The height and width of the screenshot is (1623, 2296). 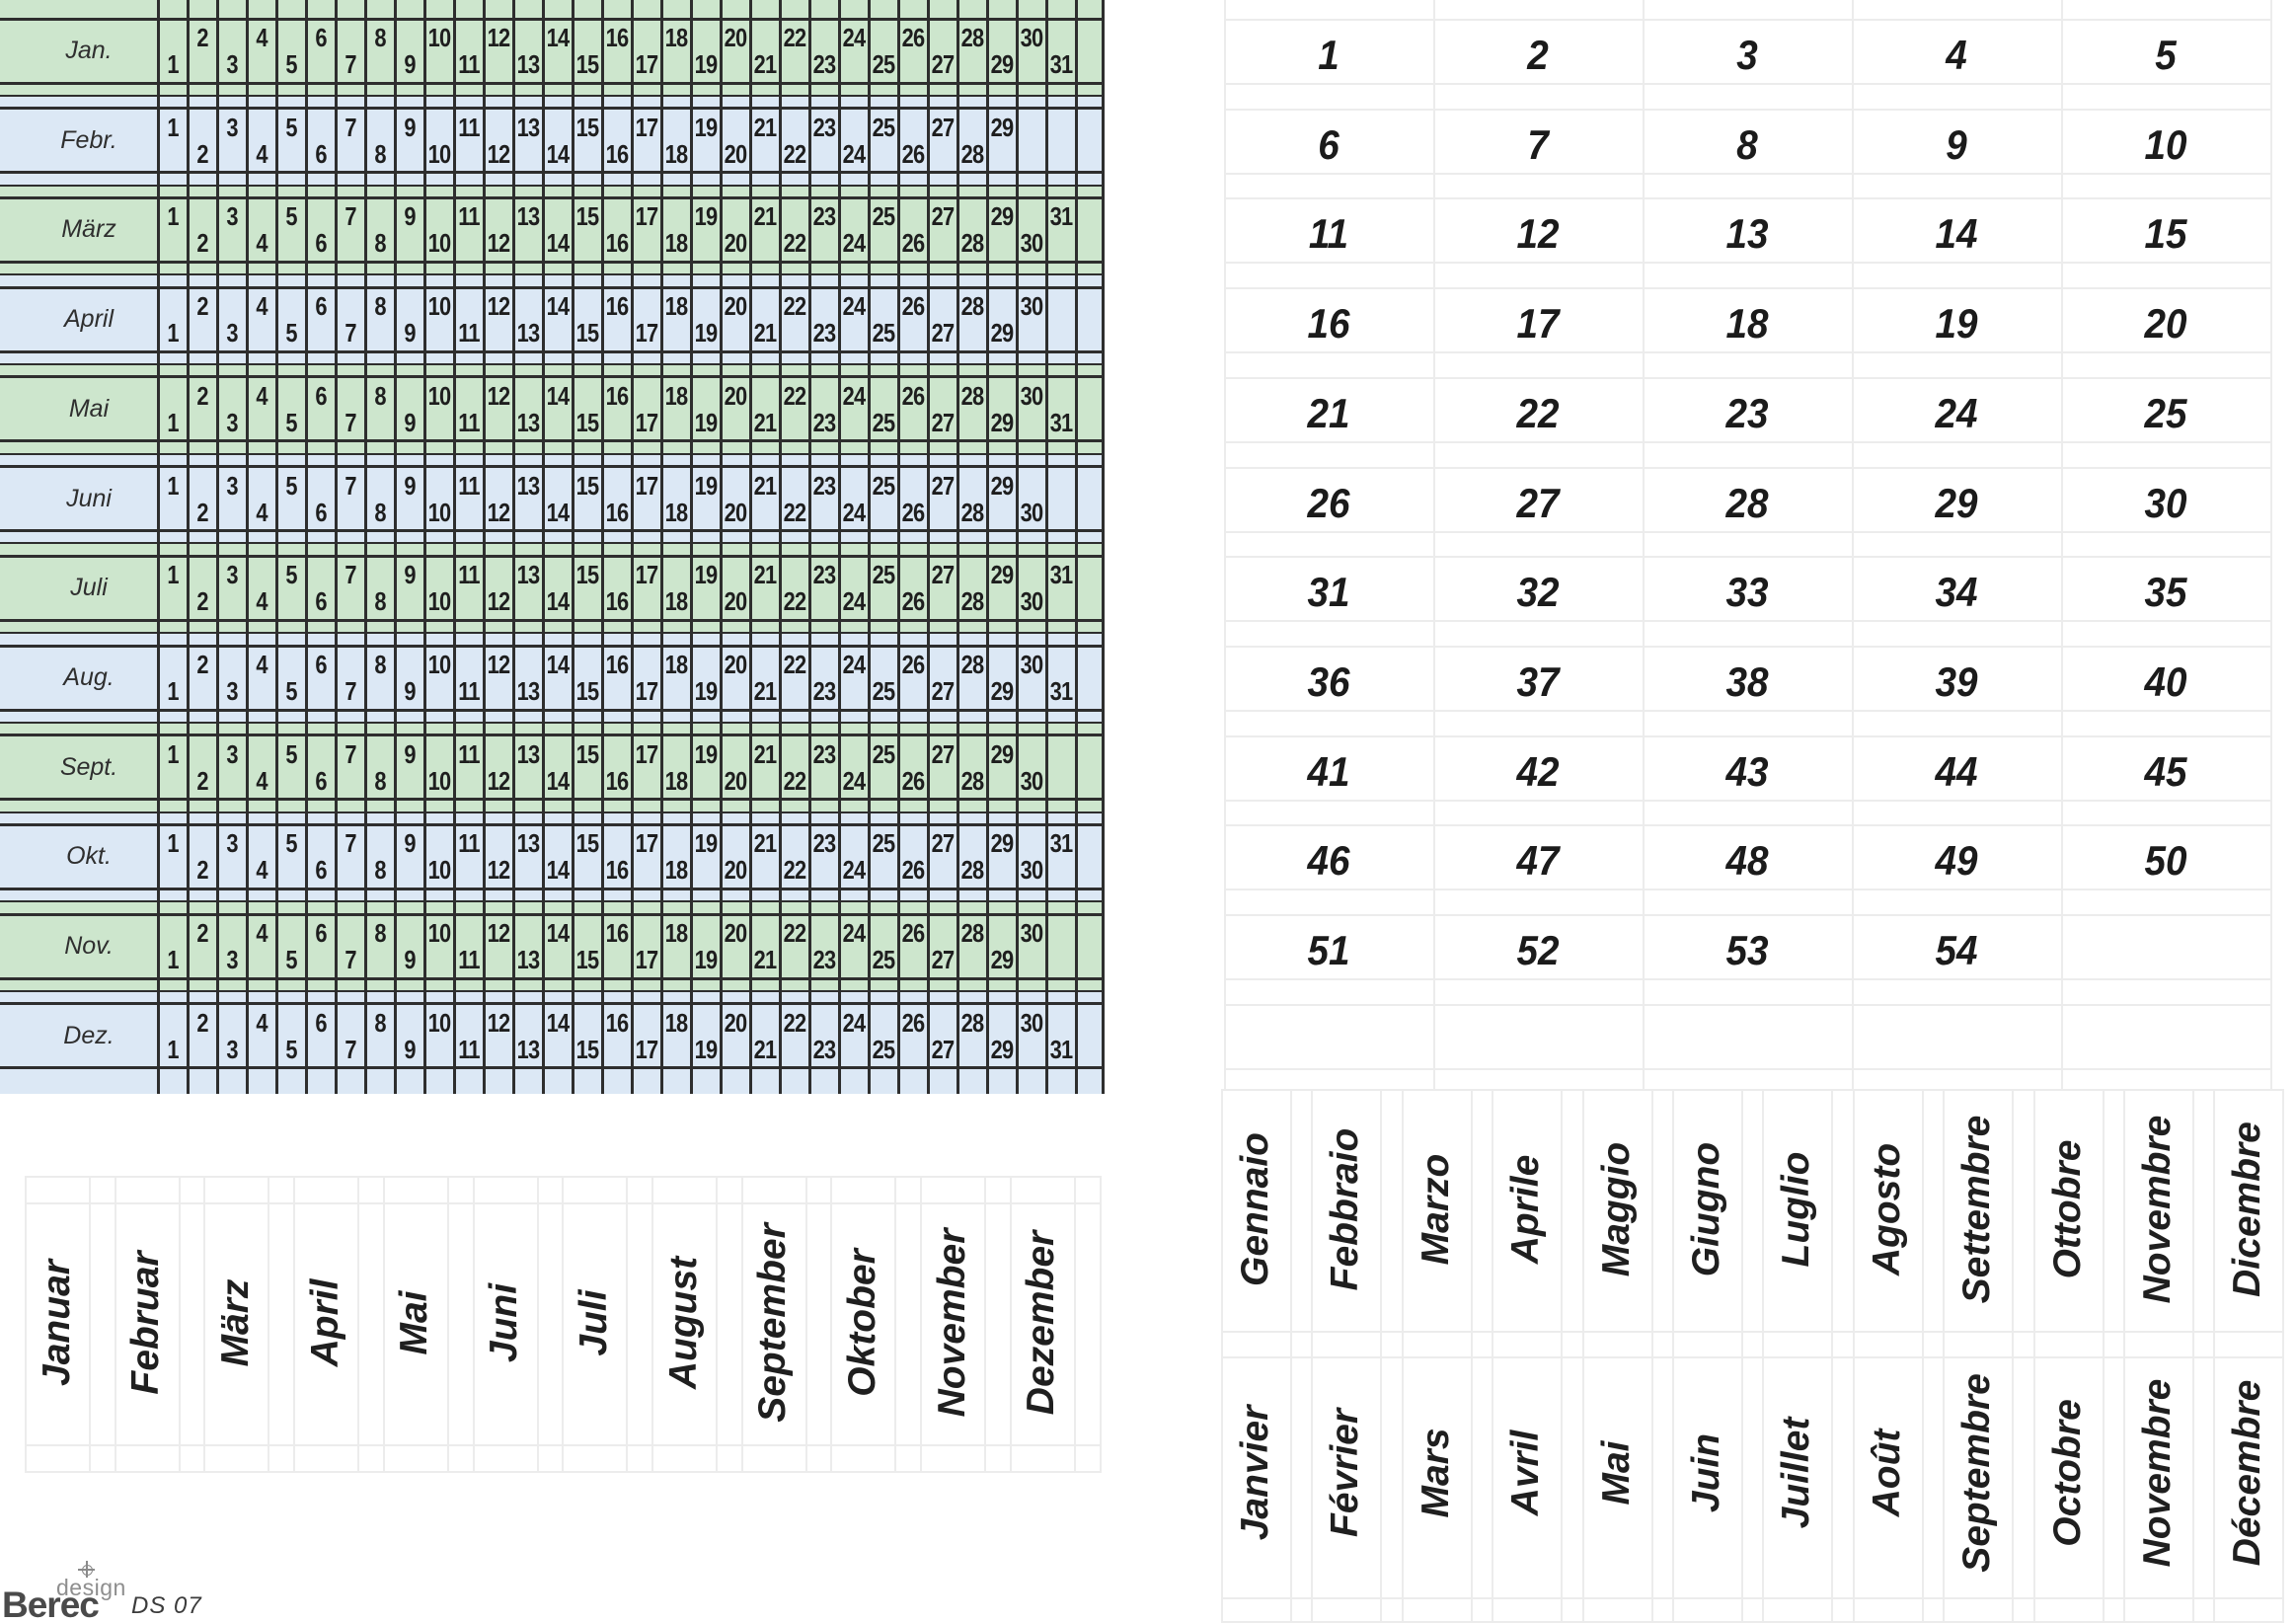 I want to click on day-number: 9, so click(x=410, y=64).